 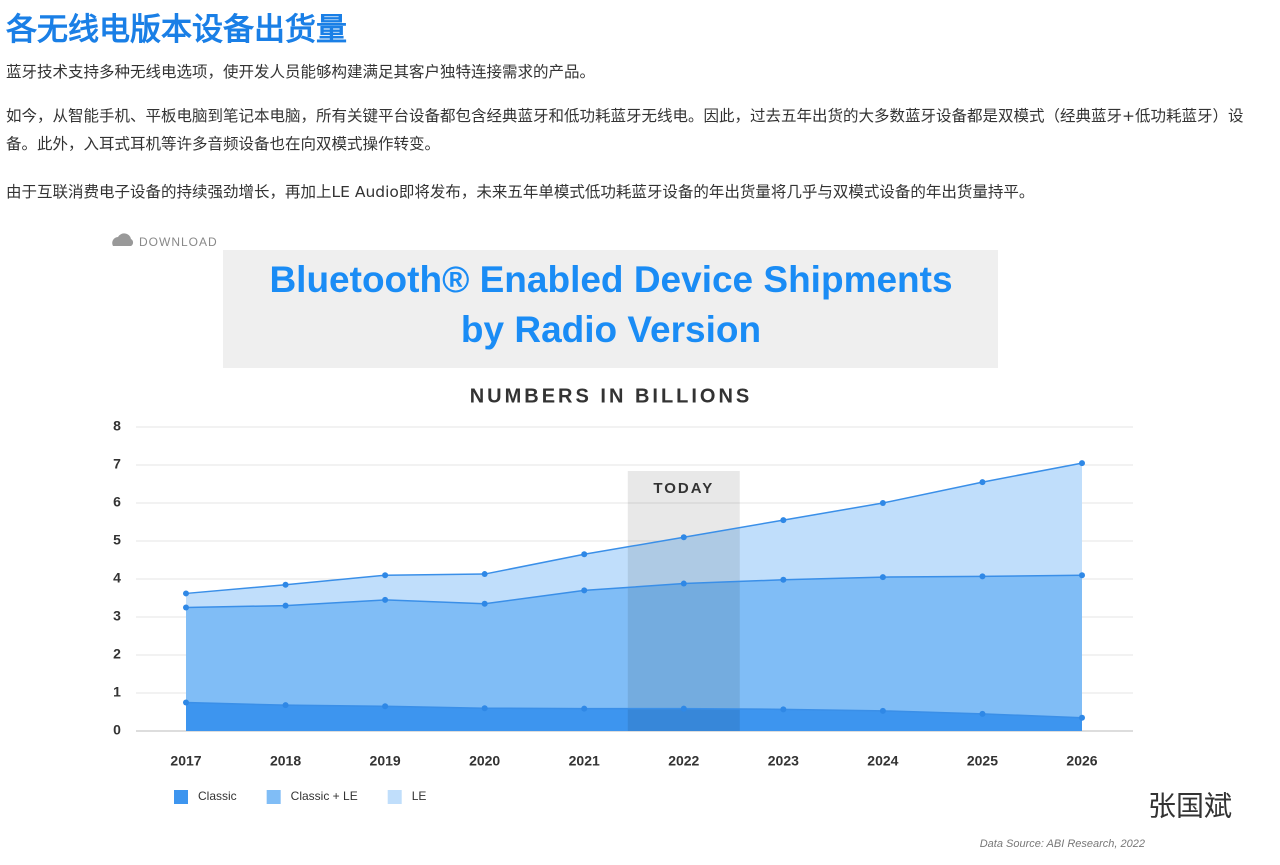 What do you see at coordinates (783, 761) in the screenshot?
I see `x-tick-label: 2023` at bounding box center [783, 761].